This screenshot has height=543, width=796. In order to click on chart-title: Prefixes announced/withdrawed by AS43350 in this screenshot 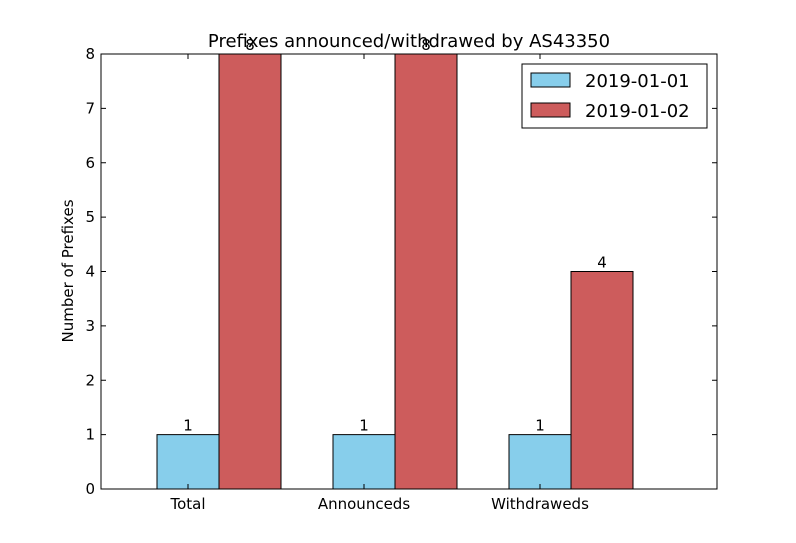, I will do `click(409, 41)`.